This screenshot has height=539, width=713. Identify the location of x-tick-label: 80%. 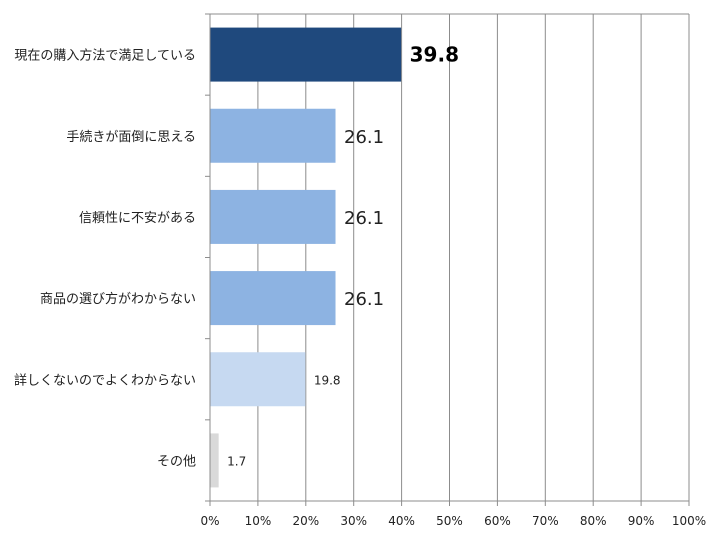
(593, 521).